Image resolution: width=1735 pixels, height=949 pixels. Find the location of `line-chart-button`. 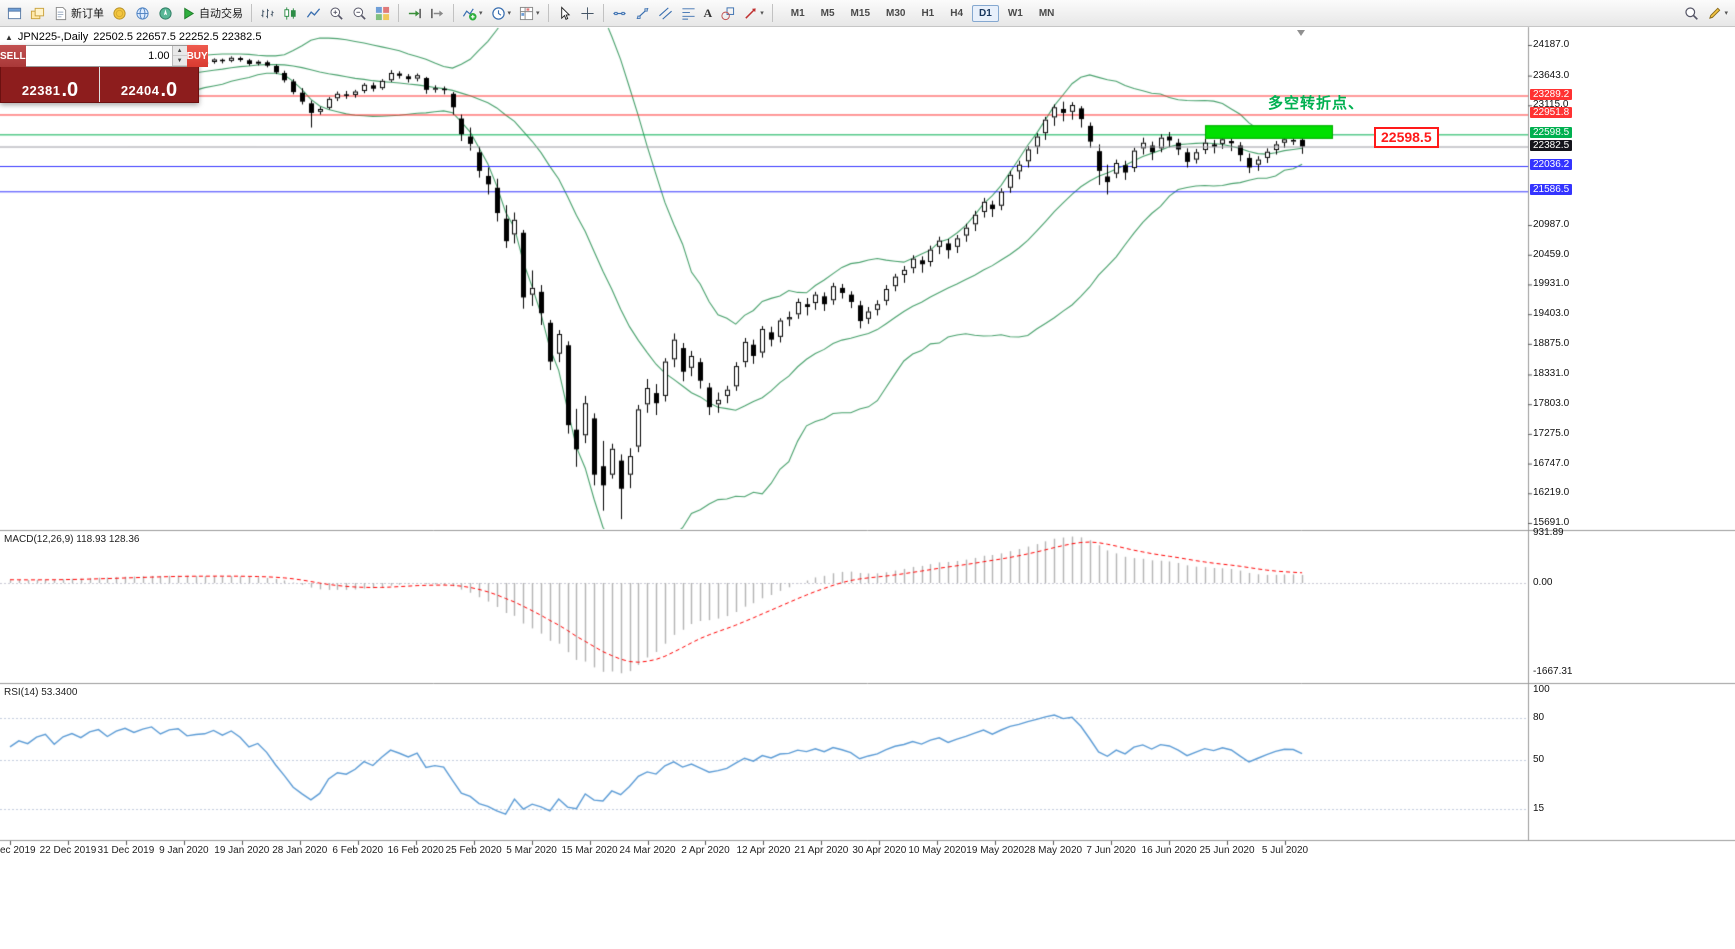

line-chart-button is located at coordinates (313, 13).